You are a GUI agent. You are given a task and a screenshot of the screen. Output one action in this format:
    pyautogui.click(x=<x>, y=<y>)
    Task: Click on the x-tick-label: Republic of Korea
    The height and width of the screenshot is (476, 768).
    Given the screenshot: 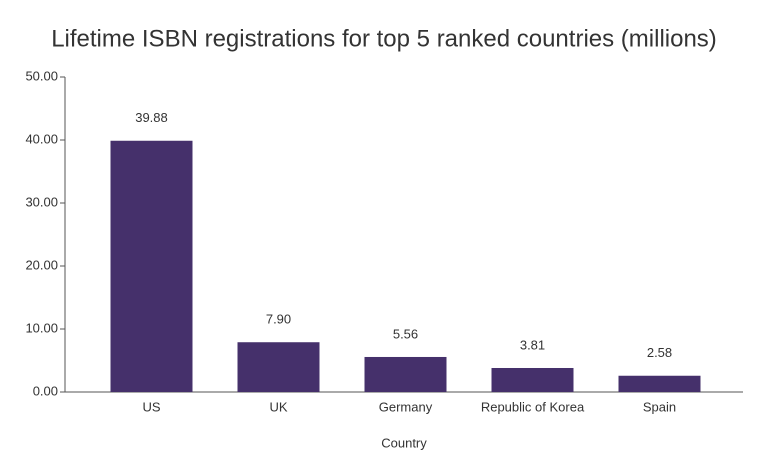 What is the action you would take?
    pyautogui.click(x=533, y=406)
    